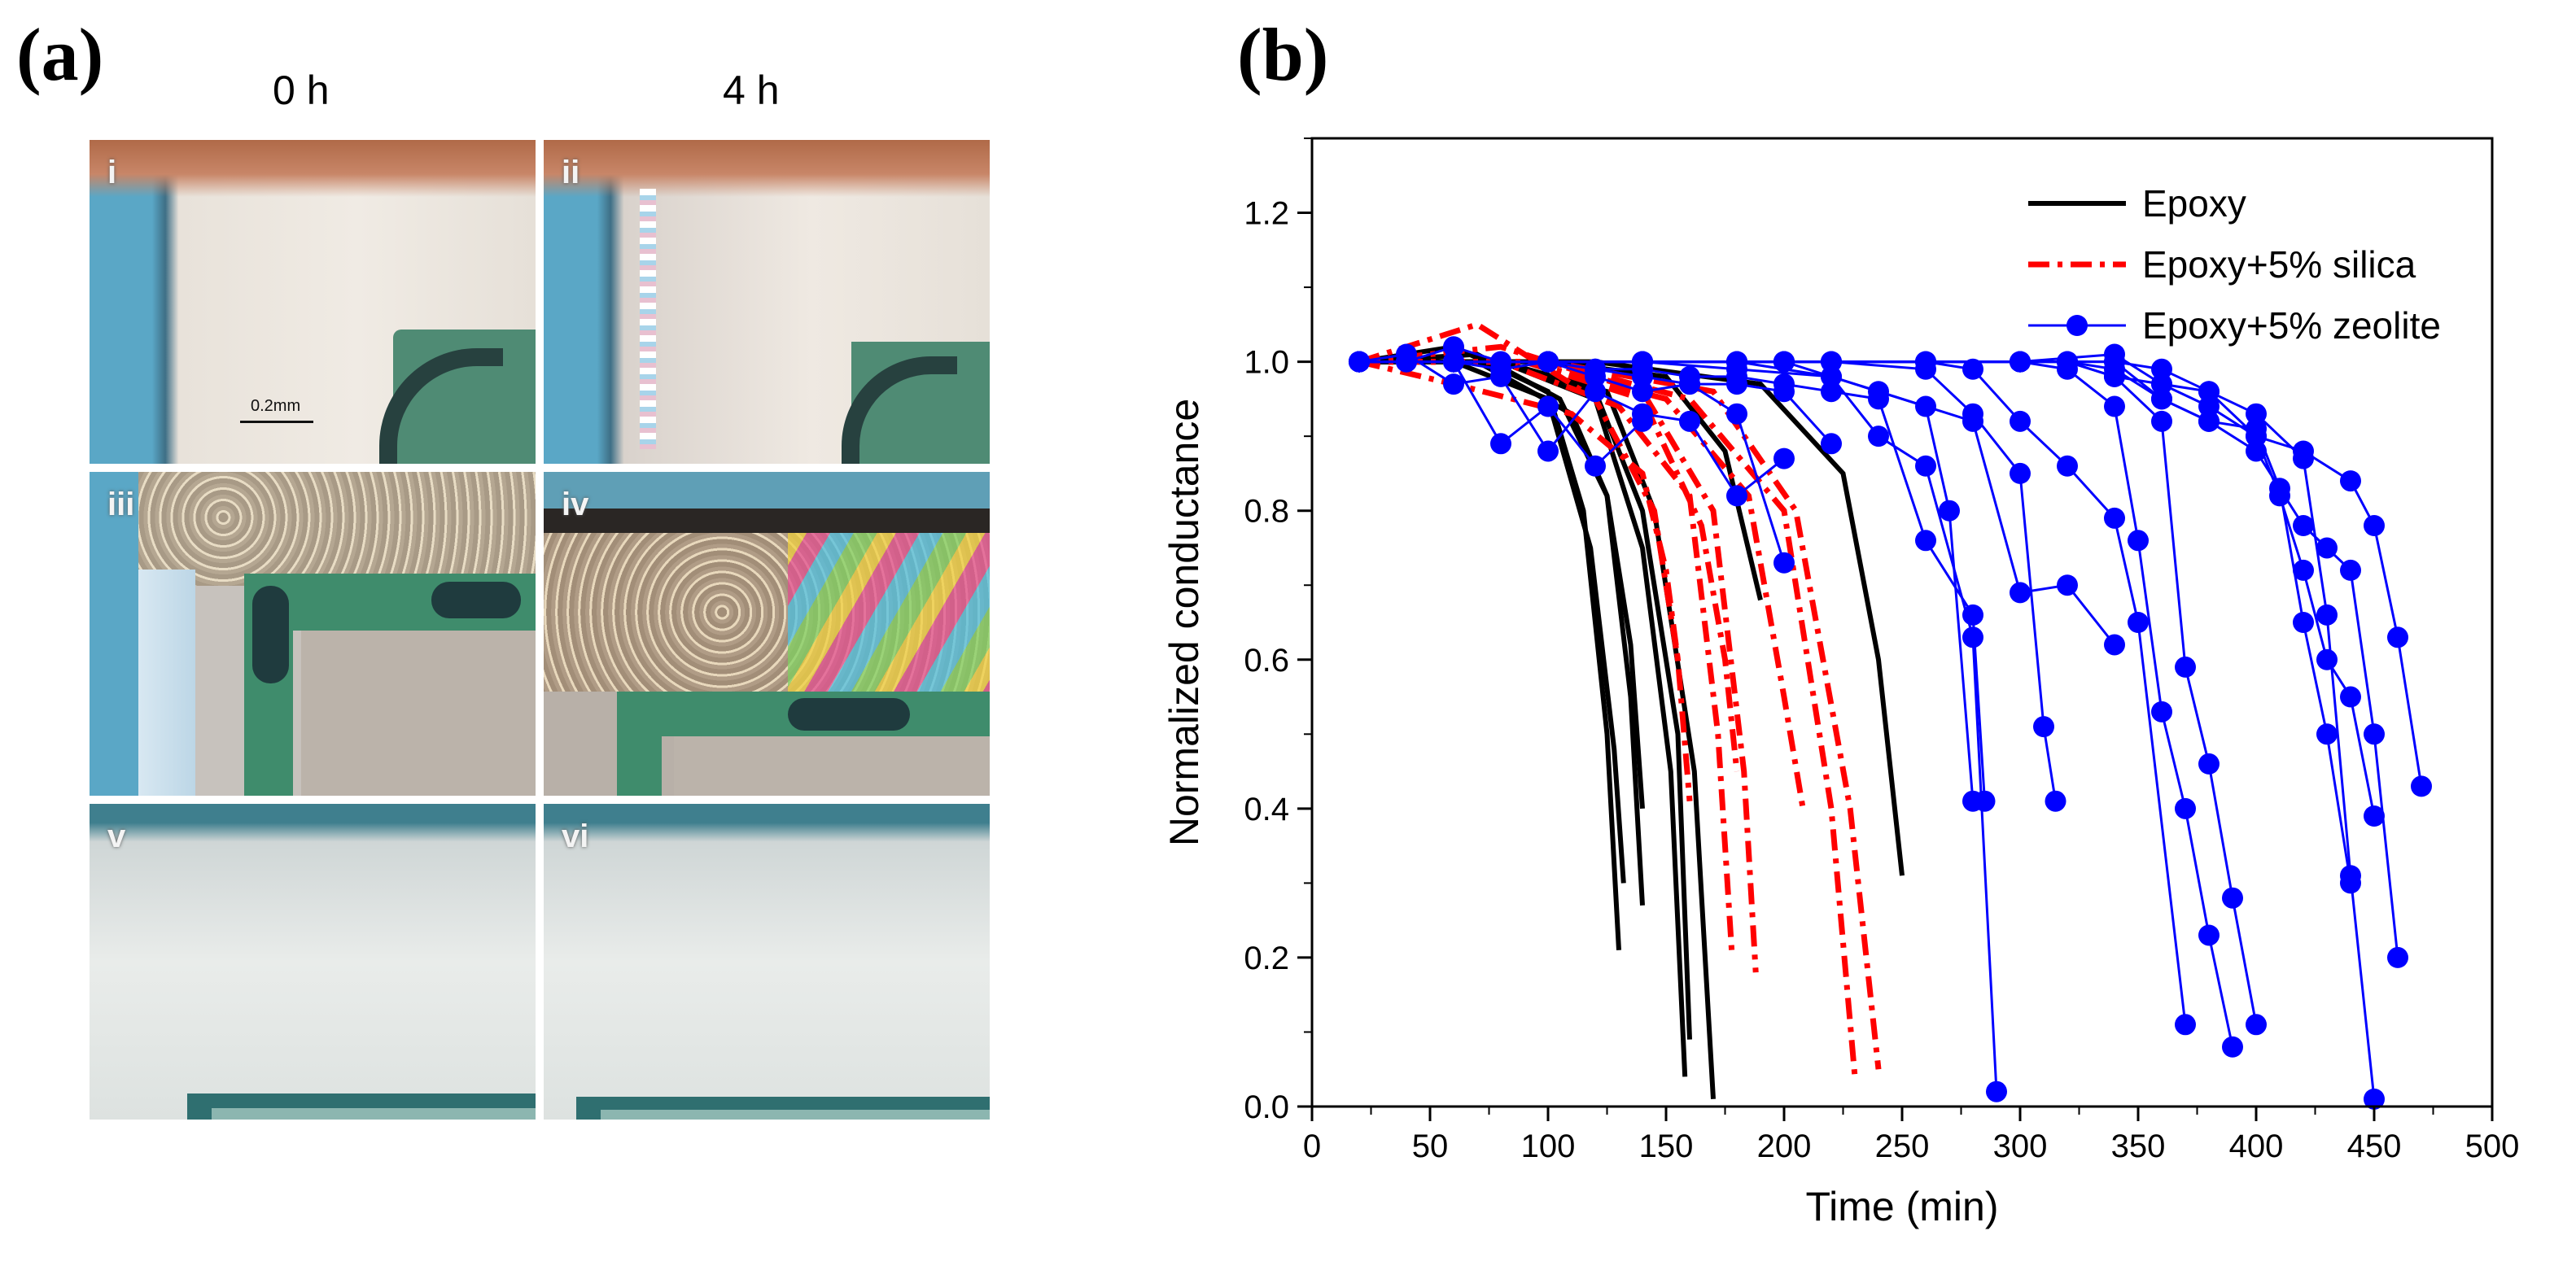  I want to click on x-tick-label: 400, so click(2256, 1146).